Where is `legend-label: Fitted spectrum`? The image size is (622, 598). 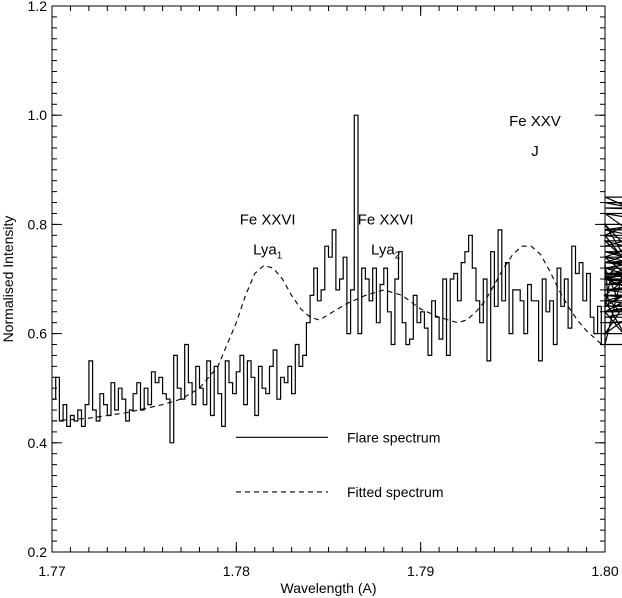 legend-label: Fitted spectrum is located at coordinates (395, 492).